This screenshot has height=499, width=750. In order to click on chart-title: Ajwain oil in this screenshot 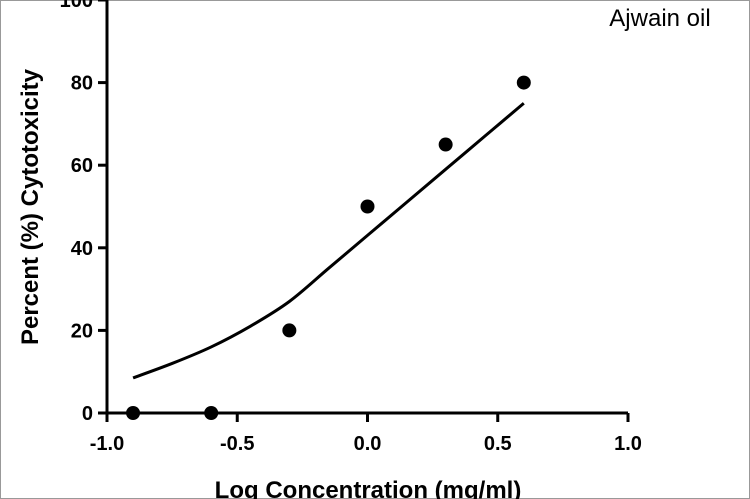, I will do `click(659, 18)`.